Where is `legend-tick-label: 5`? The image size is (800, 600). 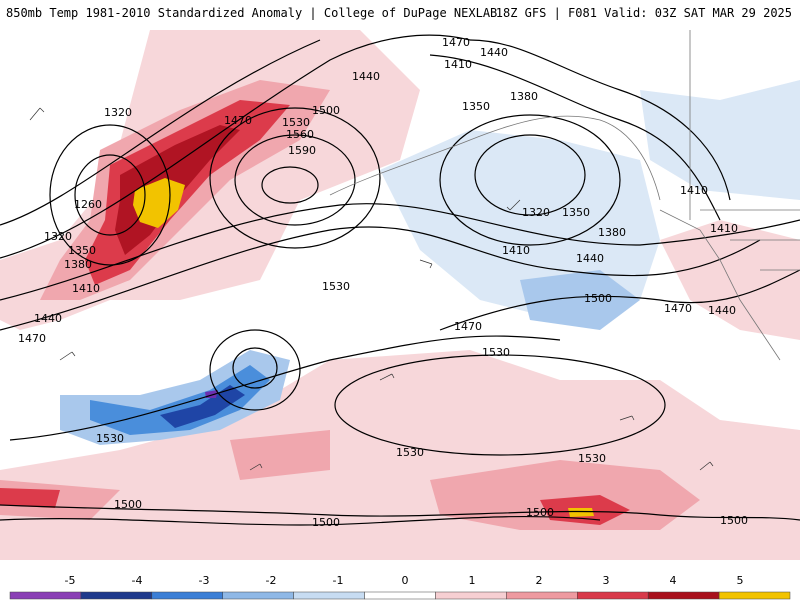
legend-tick-label: 5 is located at coordinates (740, 580).